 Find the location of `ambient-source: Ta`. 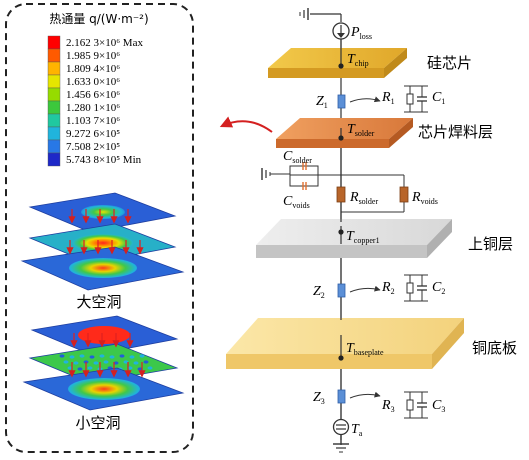

ambient-source: Ta is located at coordinates (347, 435).